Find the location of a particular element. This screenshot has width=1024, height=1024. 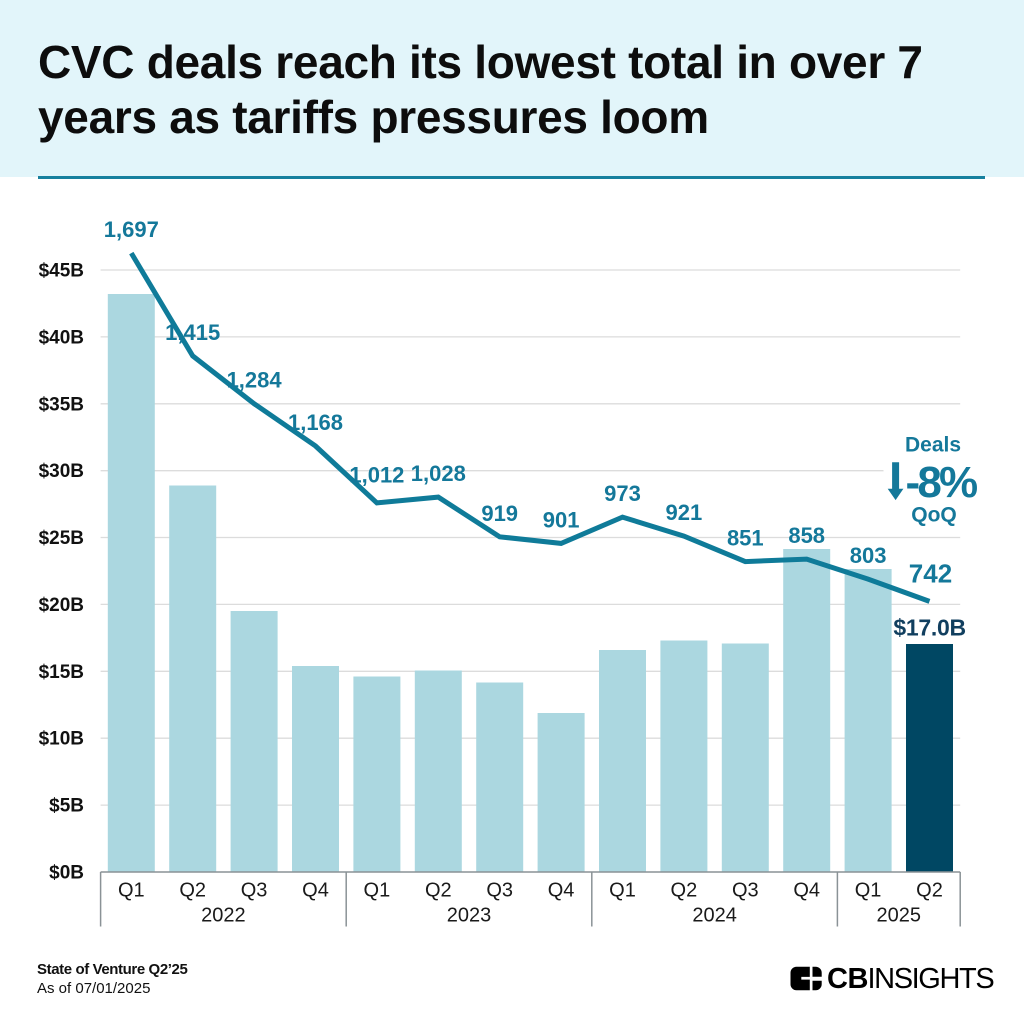

svg-text: $35B is located at coordinates (61, 404).